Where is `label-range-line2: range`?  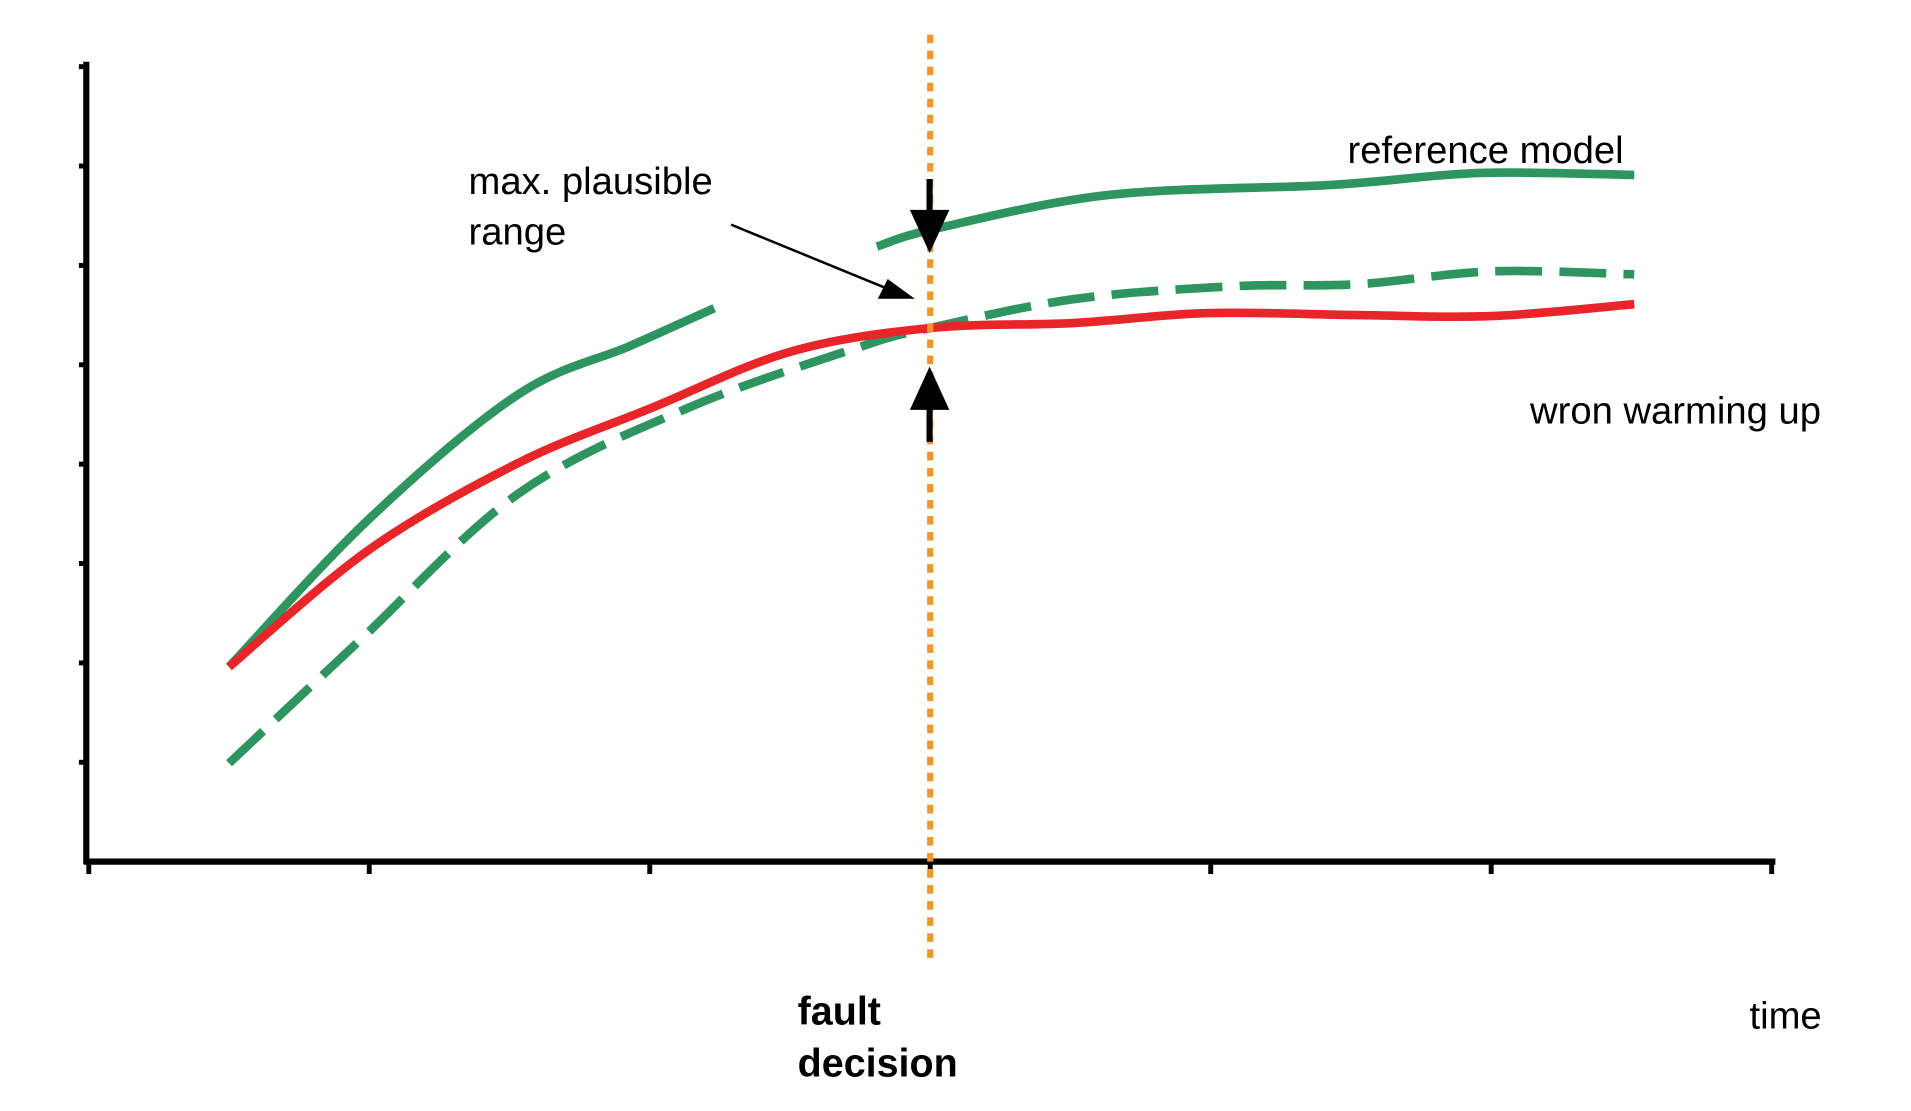
label-range-line2: range is located at coordinates (518, 231).